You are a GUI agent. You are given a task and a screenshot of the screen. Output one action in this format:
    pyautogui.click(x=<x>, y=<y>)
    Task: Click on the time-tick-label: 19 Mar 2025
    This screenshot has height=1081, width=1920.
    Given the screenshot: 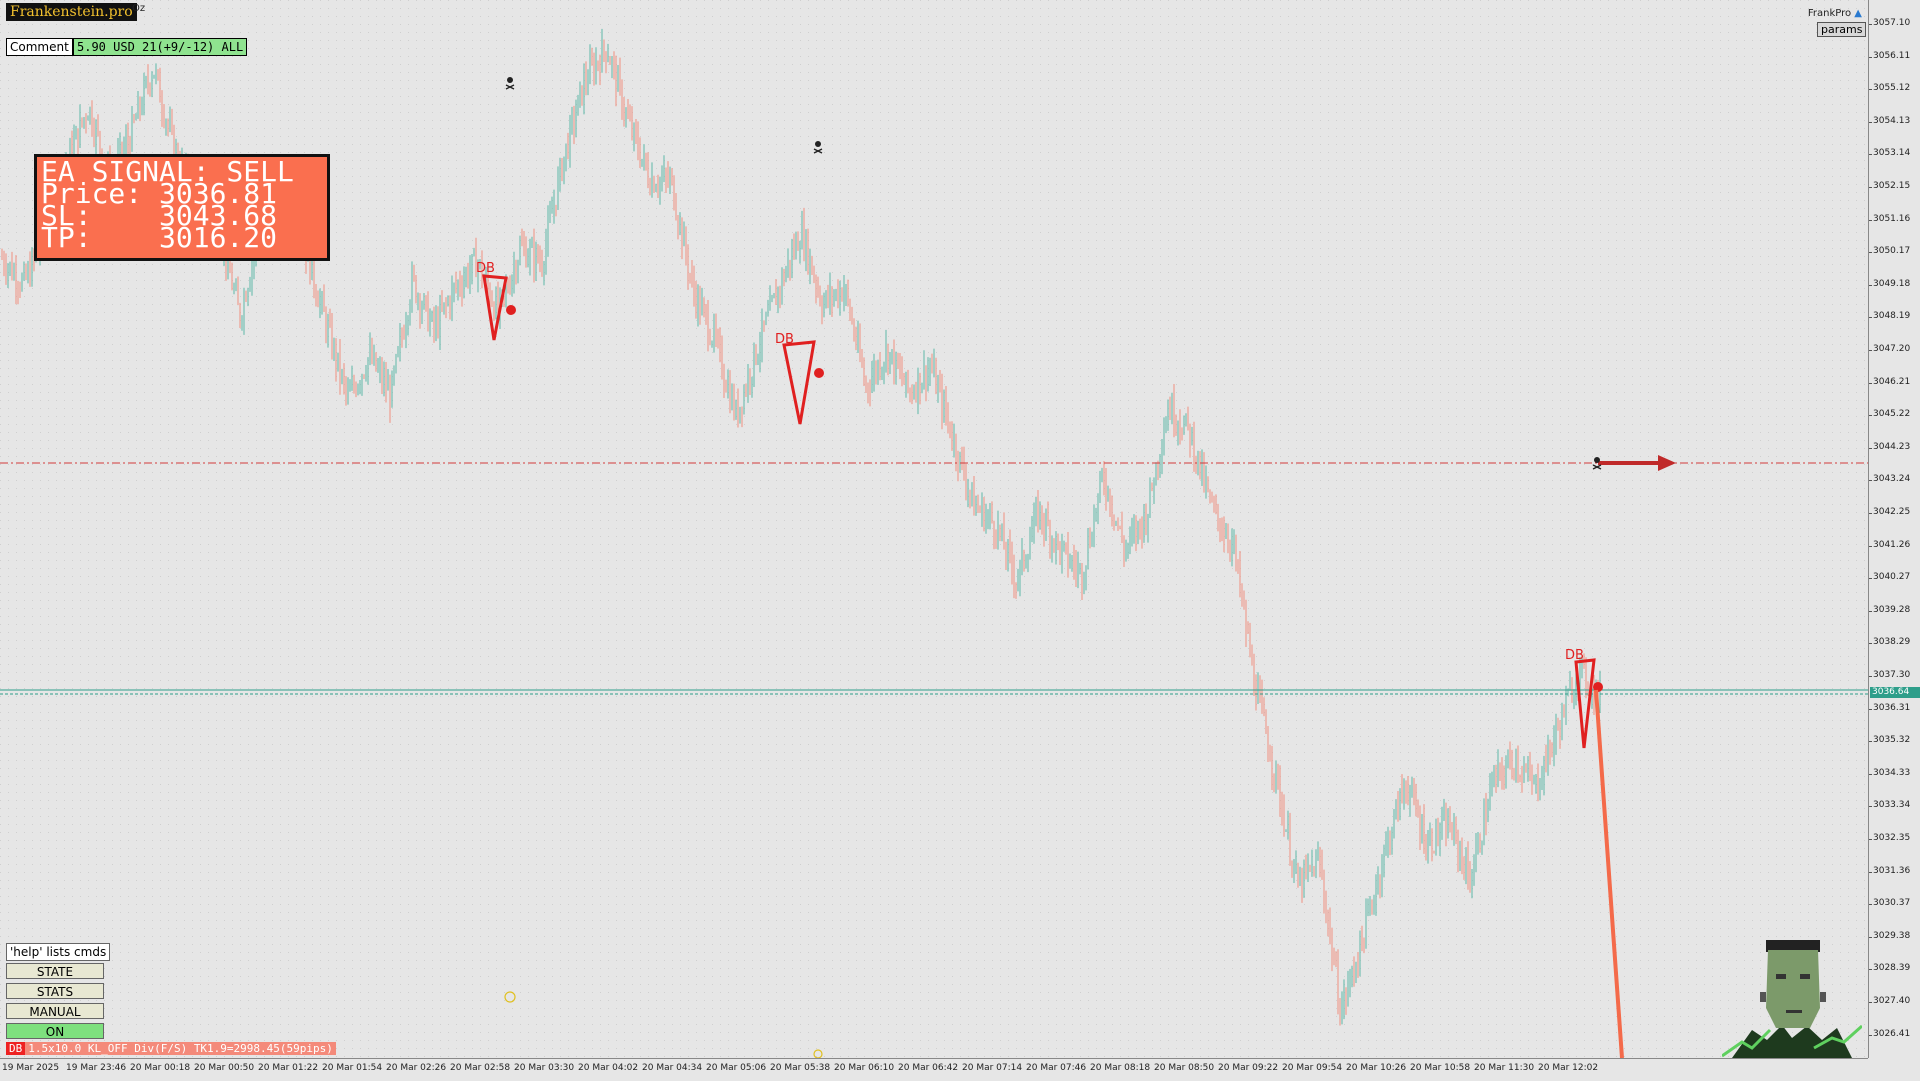 What is the action you would take?
    pyautogui.click(x=31, y=1068)
    